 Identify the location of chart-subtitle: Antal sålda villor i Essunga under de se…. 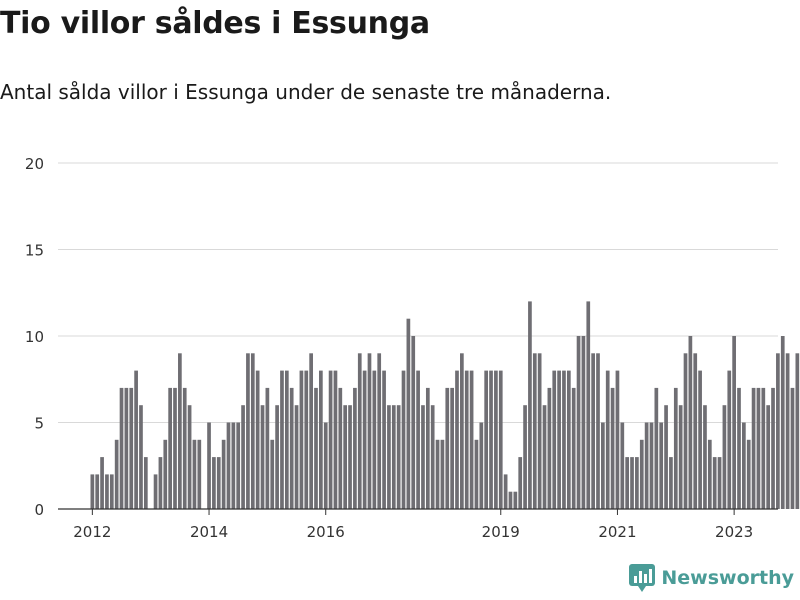
(306, 92).